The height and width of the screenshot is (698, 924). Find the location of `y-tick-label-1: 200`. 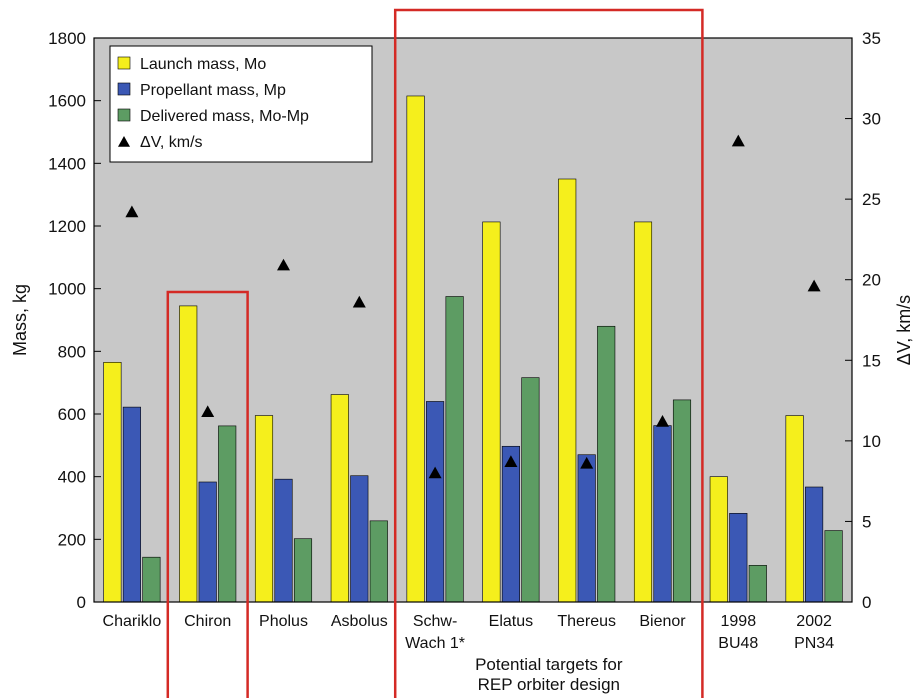

y-tick-label-1: 200 is located at coordinates (72, 539).